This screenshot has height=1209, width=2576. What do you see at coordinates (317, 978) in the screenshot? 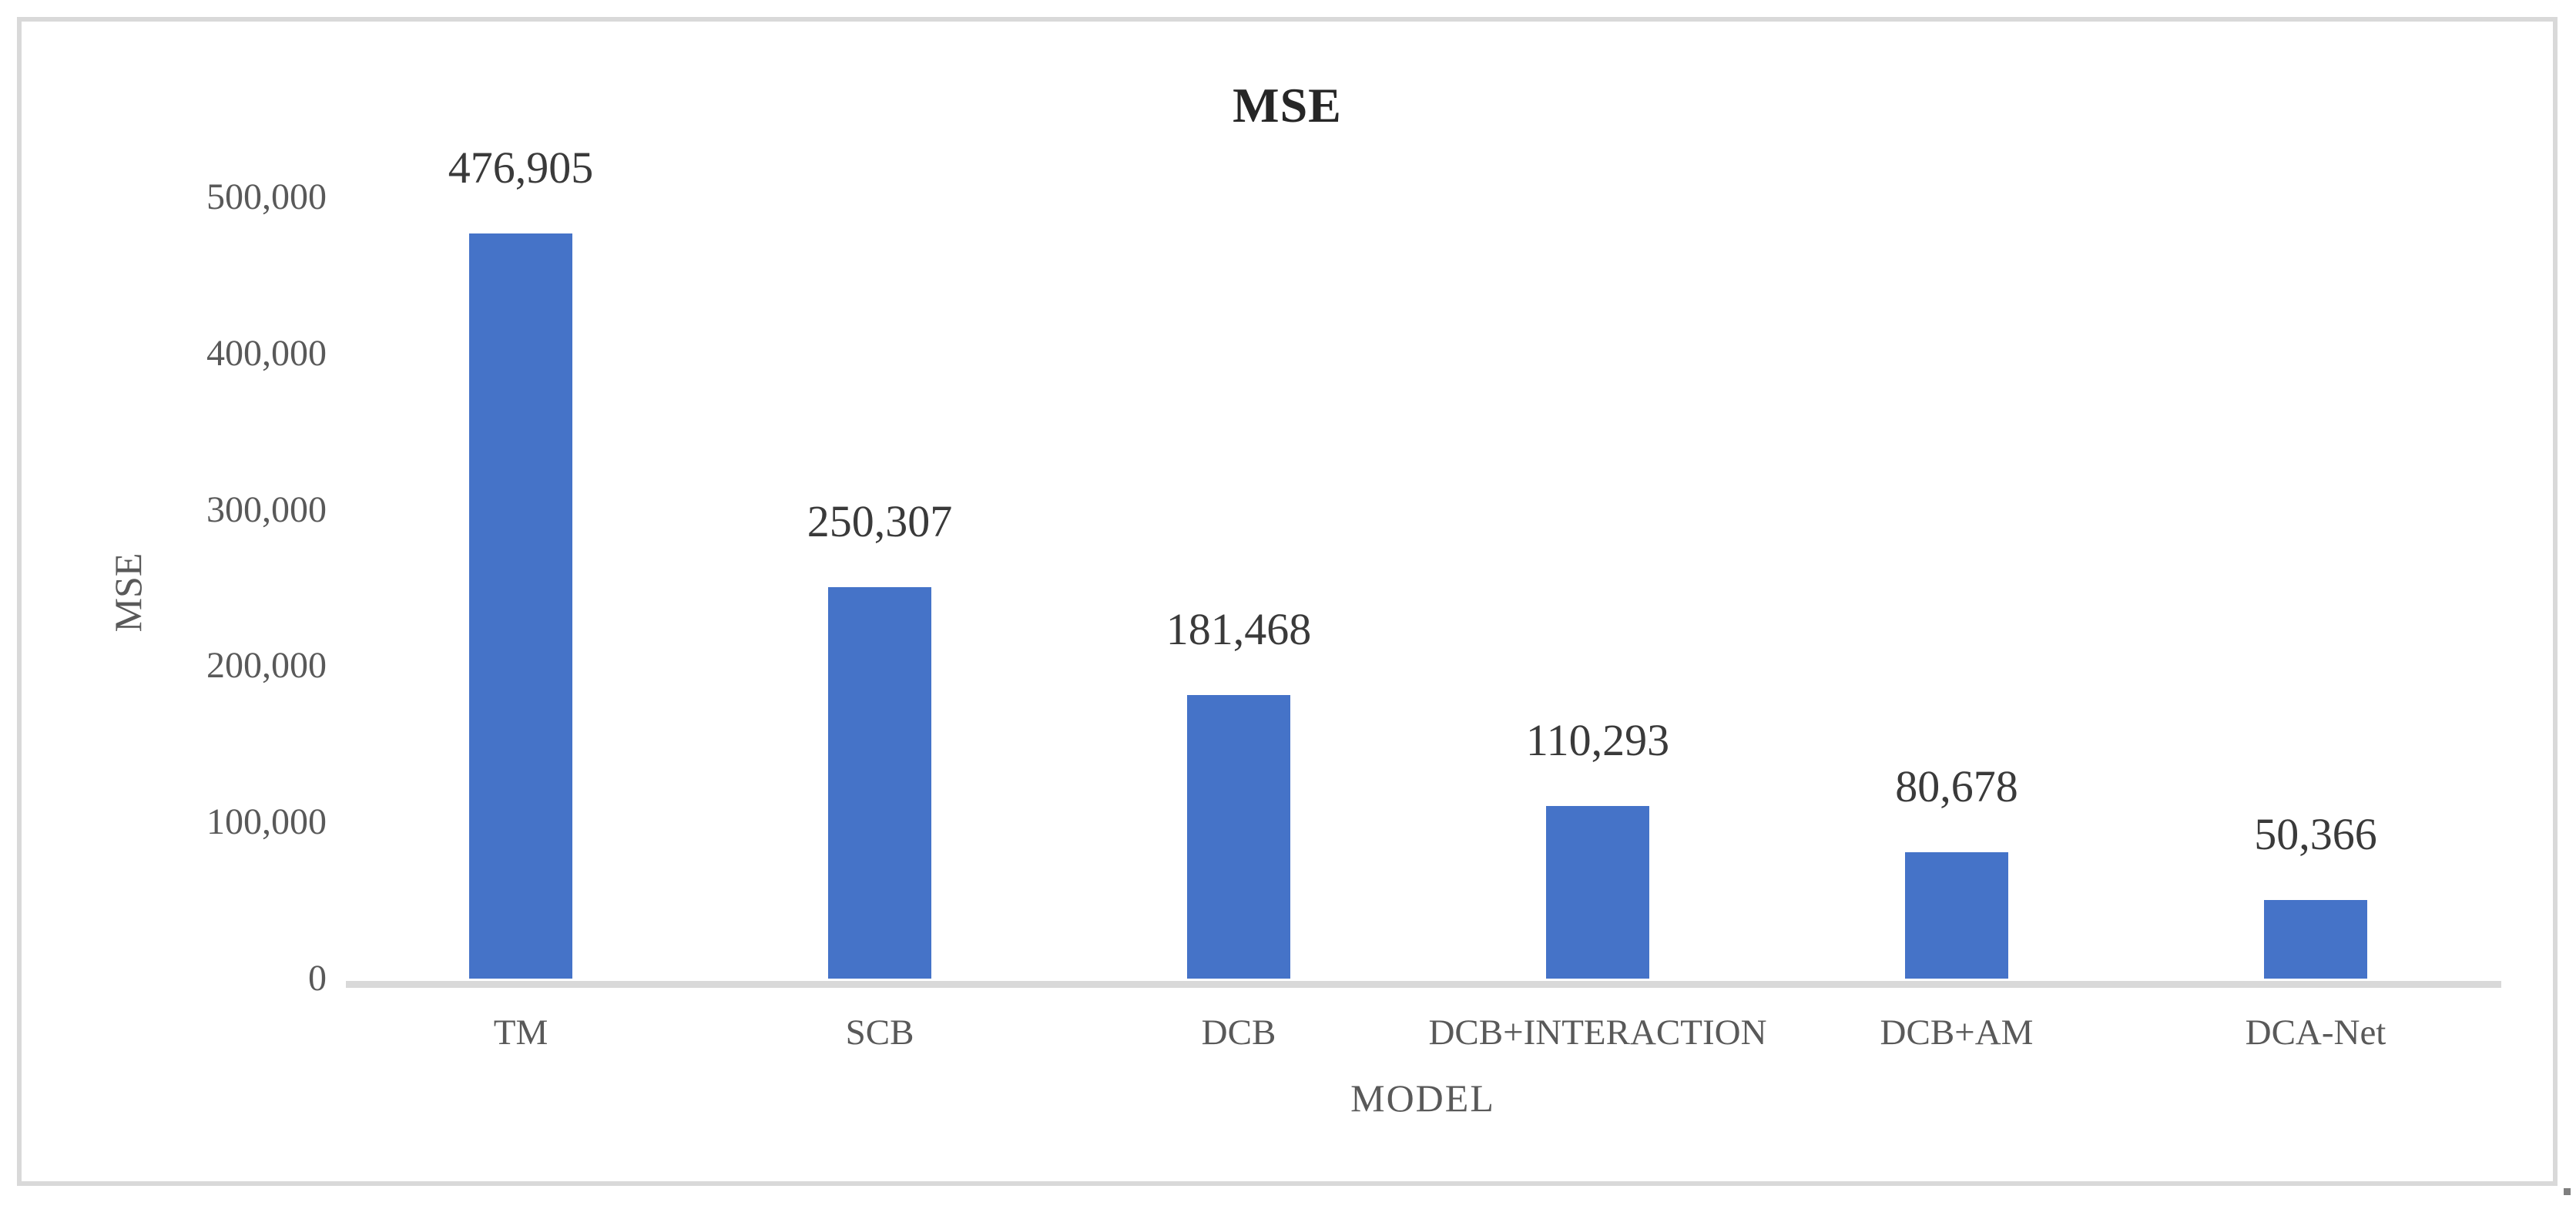
I see `y-tick-label: 0` at bounding box center [317, 978].